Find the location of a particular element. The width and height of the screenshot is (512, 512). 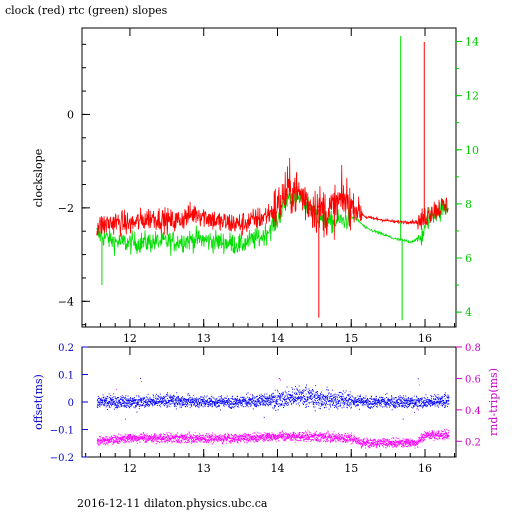

footer-host-date: 2016-12-11 dilaton.physics.ubc.ca is located at coordinates (172, 503).